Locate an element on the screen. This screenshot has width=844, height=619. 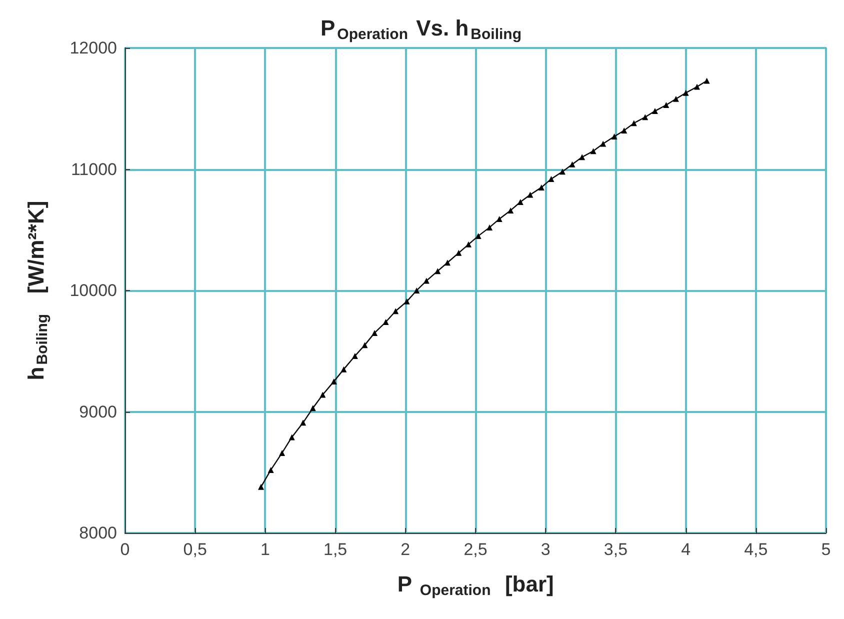
x-tick-label: 2,5 is located at coordinates (476, 549).